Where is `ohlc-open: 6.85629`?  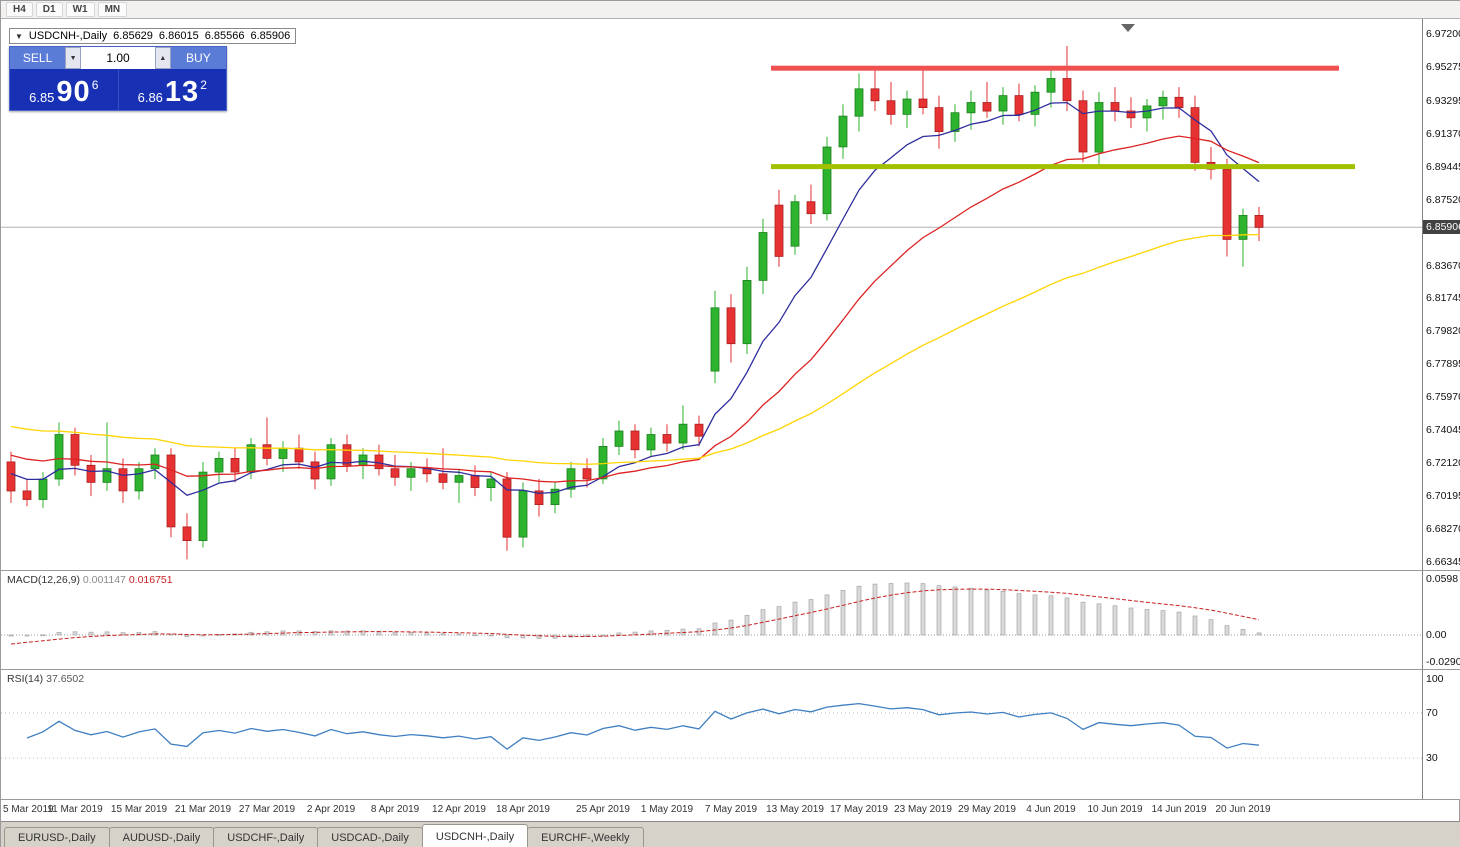
ohlc-open: 6.85629 is located at coordinates (133, 36).